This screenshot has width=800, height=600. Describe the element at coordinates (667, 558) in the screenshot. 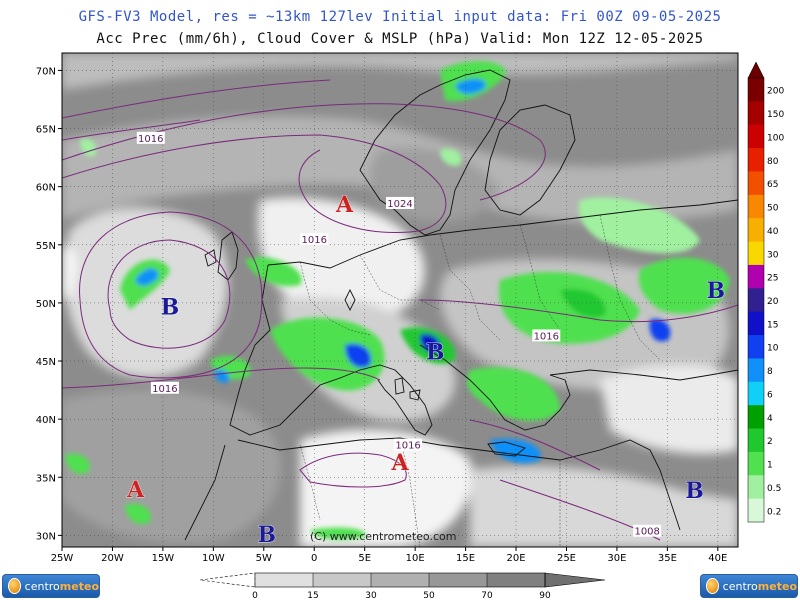

I see `lon-label: 35E` at that location.